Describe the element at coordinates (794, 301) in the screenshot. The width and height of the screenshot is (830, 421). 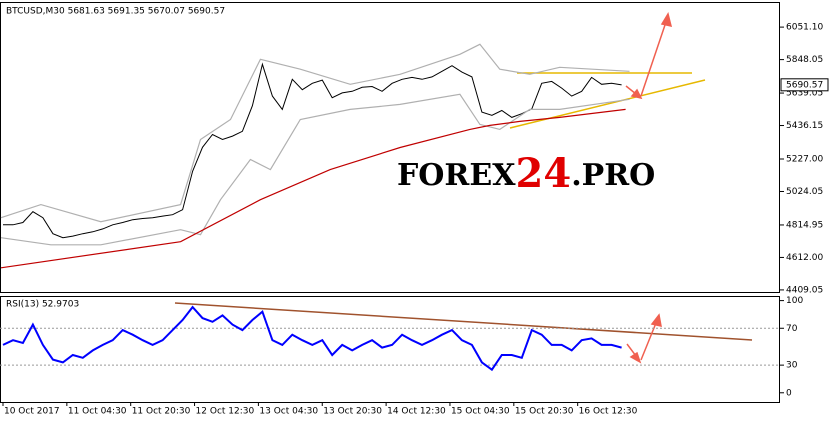
I see `y-tick-label: 100` at that location.